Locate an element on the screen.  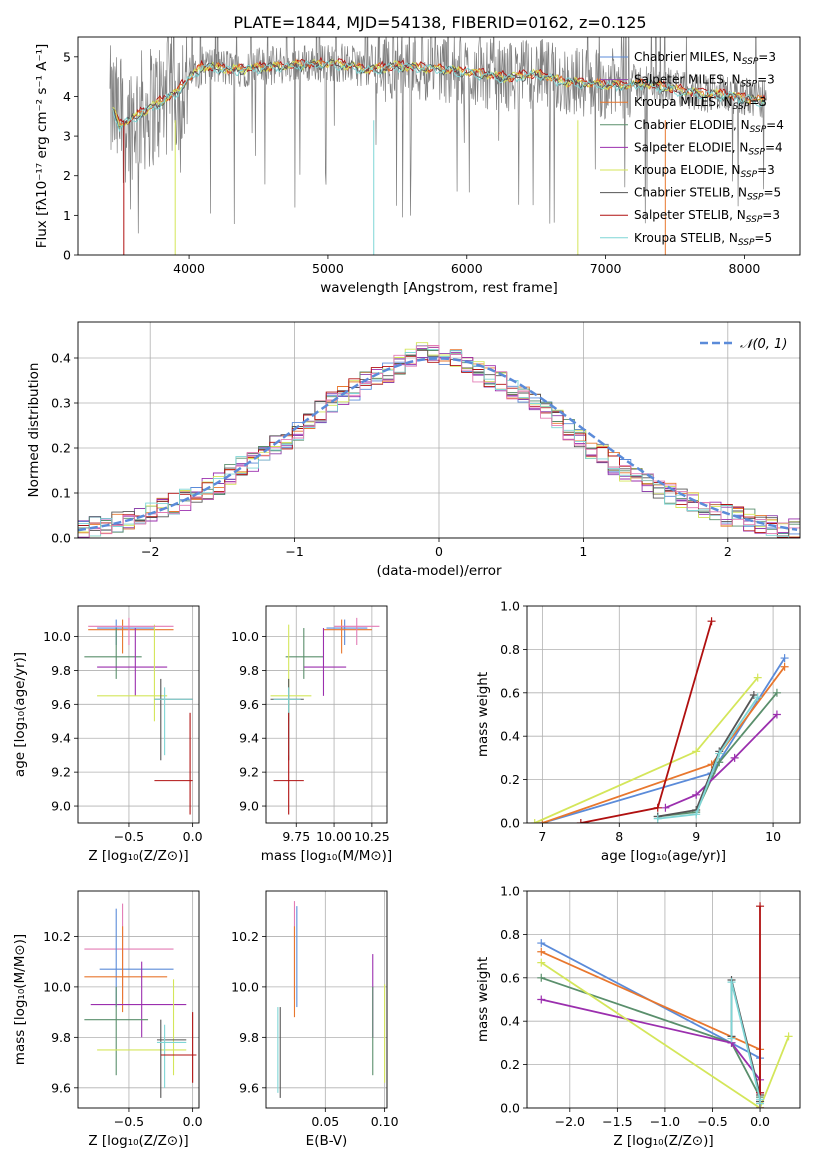
y-tick-label: 2 is located at coordinates (67, 175).